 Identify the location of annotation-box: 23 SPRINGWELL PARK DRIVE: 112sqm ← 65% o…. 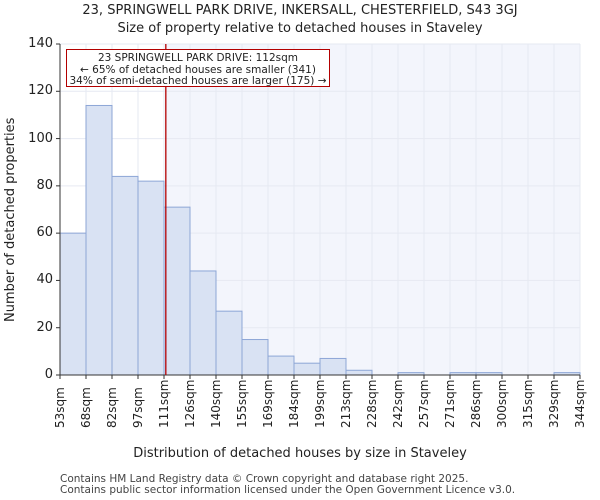
(198, 68).